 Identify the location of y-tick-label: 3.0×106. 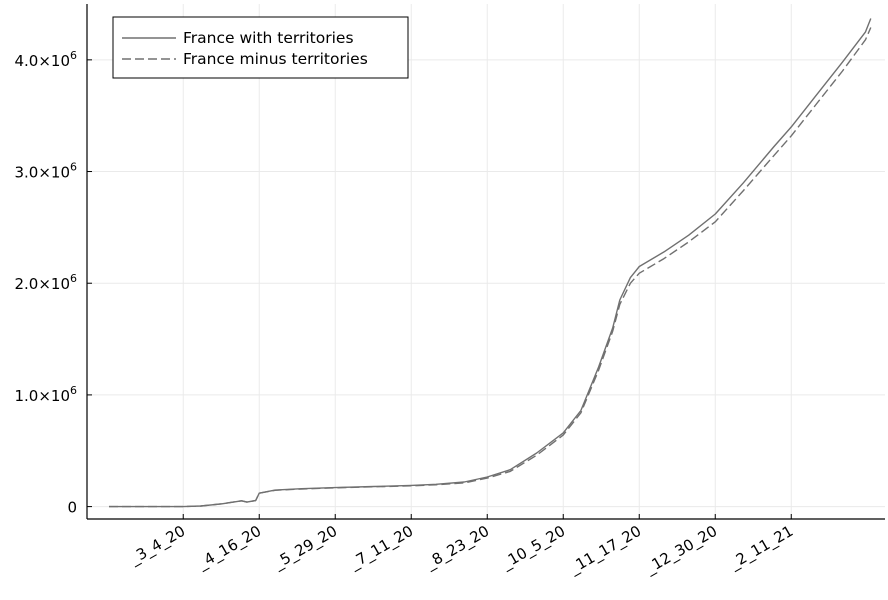
(45, 171).